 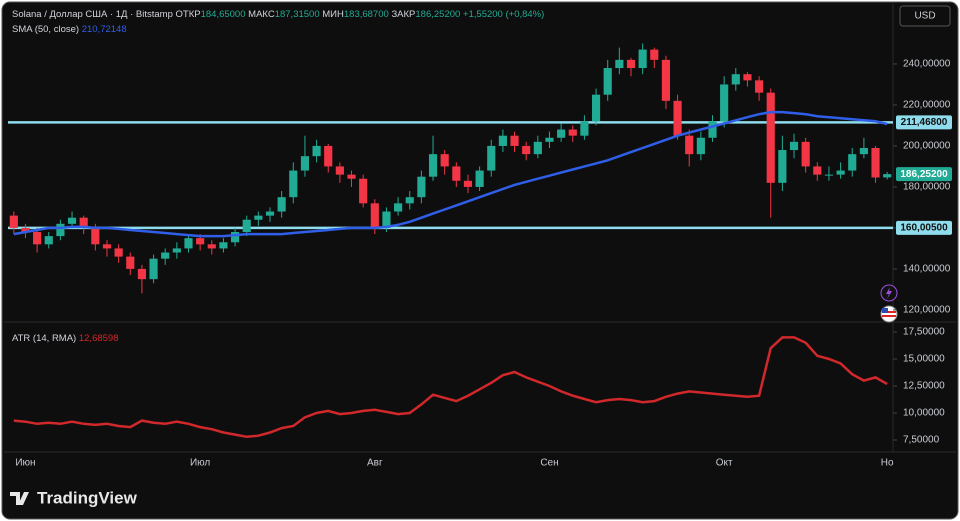 What do you see at coordinates (44, 338) in the screenshot?
I see `legend-name: ATR (14, RMA)` at bounding box center [44, 338].